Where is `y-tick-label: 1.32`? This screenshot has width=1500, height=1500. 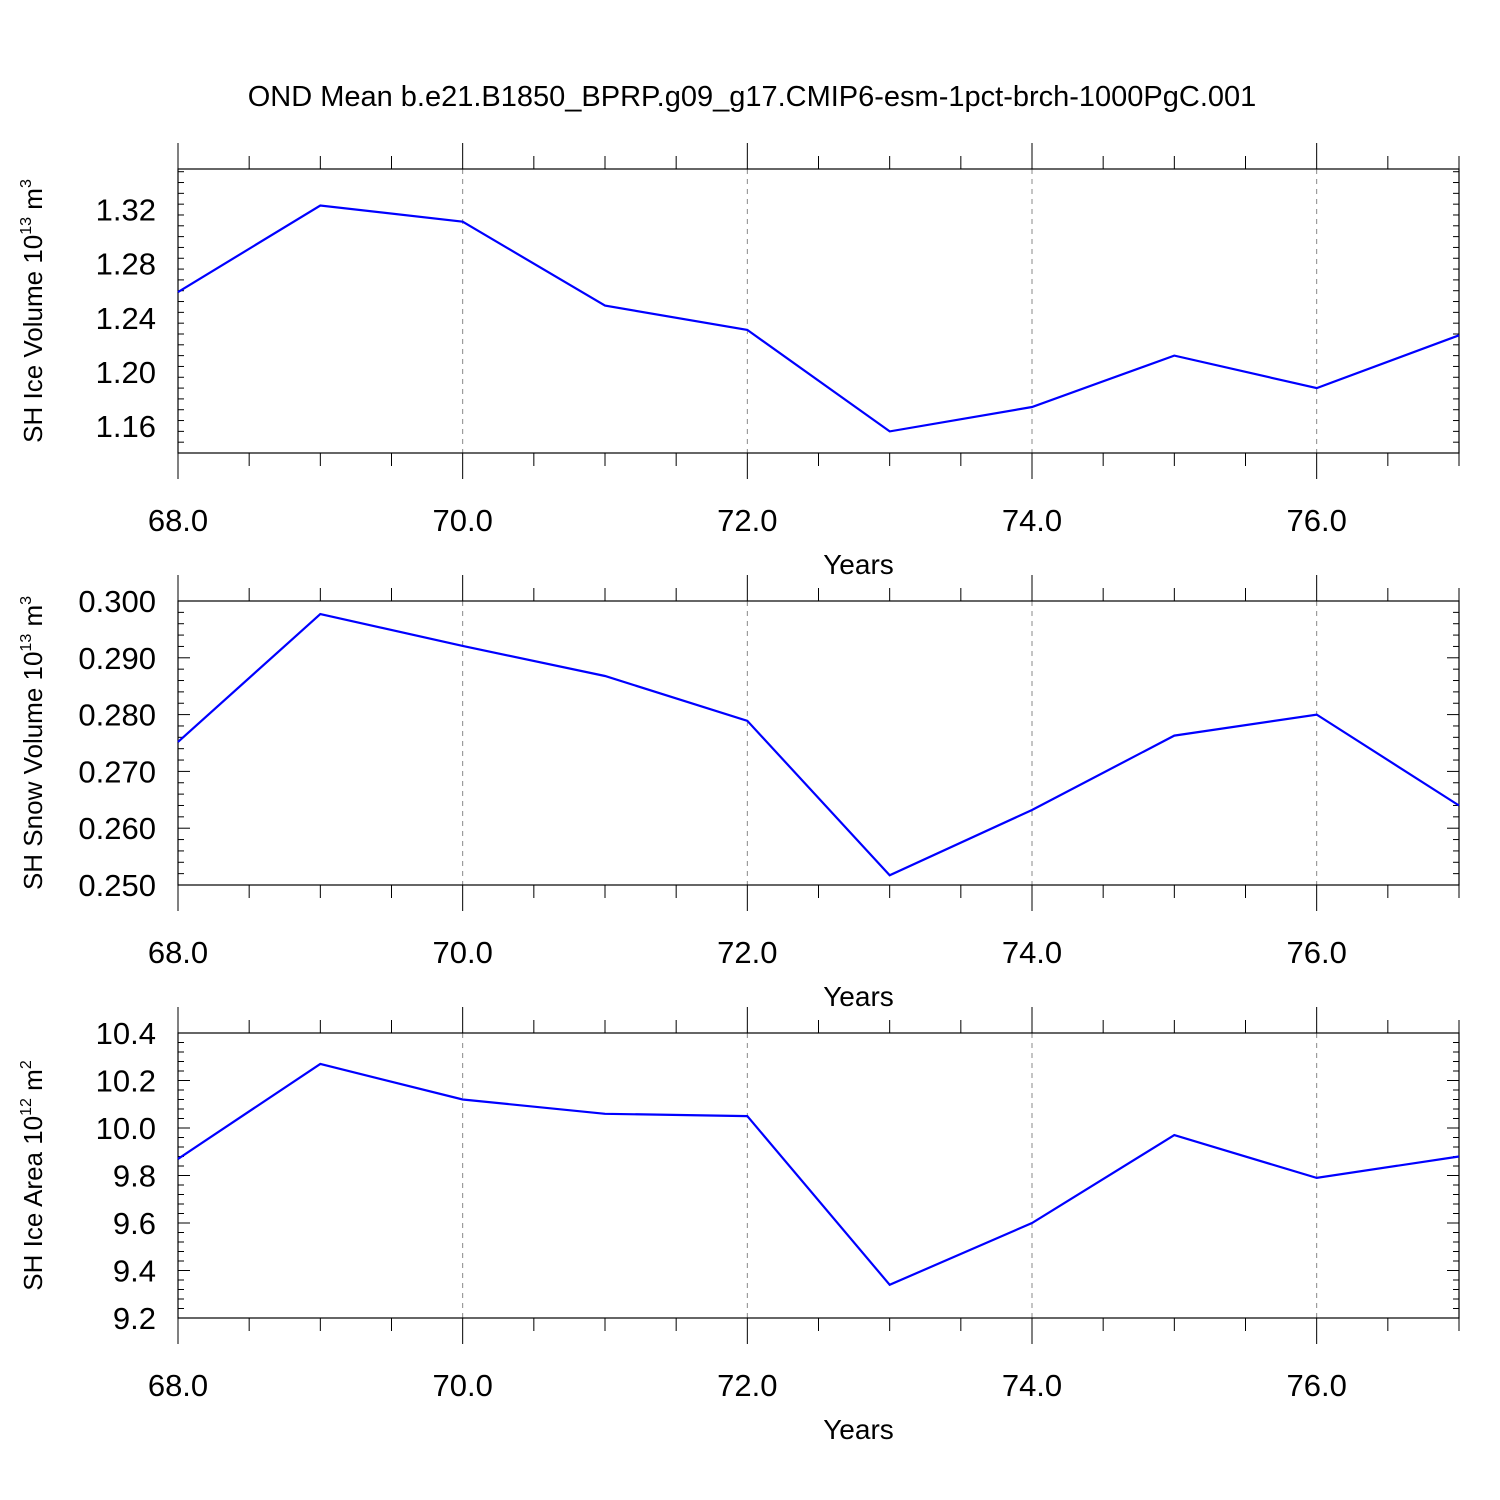 y-tick-label: 1.32 is located at coordinates (126, 210).